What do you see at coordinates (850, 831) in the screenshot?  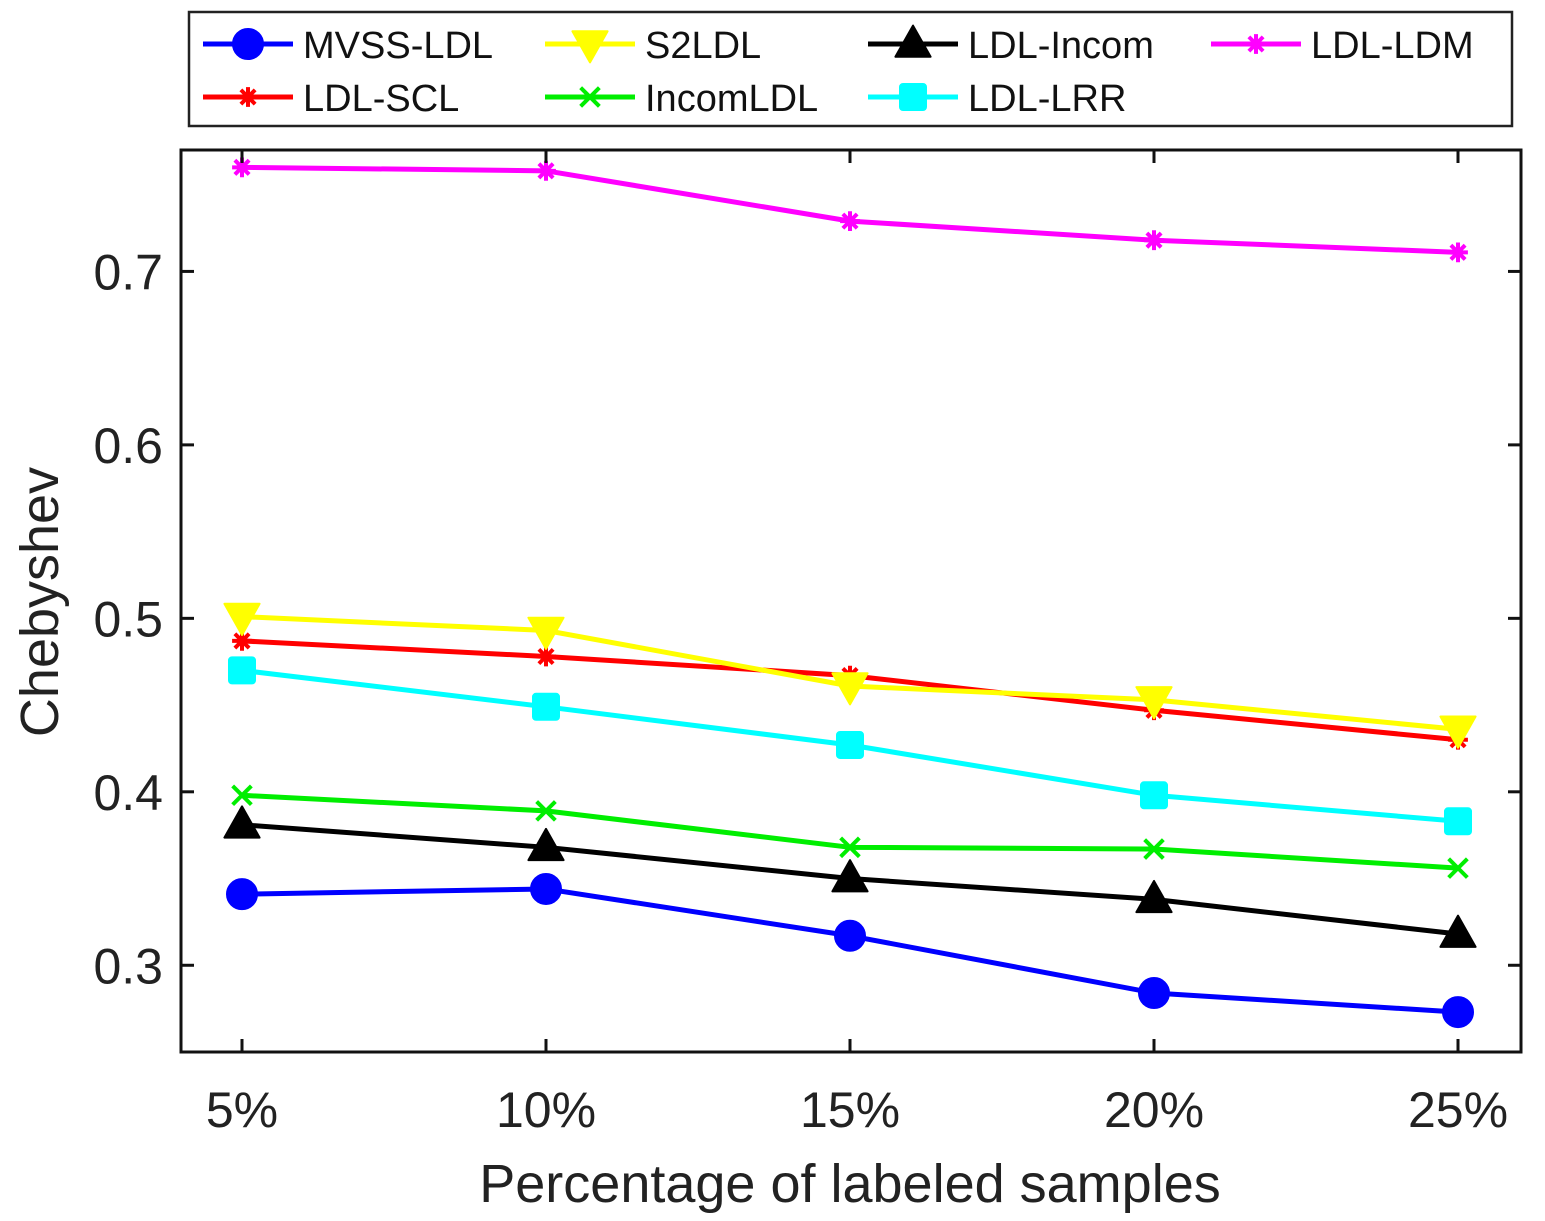 I see `series-incomldl` at bounding box center [850, 831].